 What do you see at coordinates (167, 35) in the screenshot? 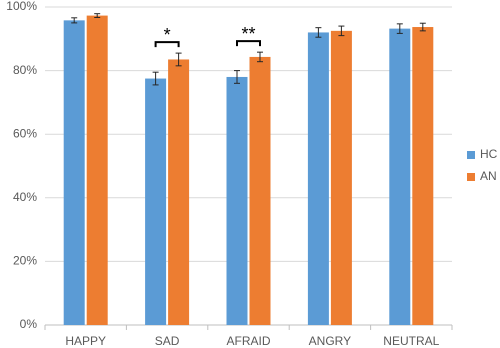
I see `significance-label: *` at bounding box center [167, 35].